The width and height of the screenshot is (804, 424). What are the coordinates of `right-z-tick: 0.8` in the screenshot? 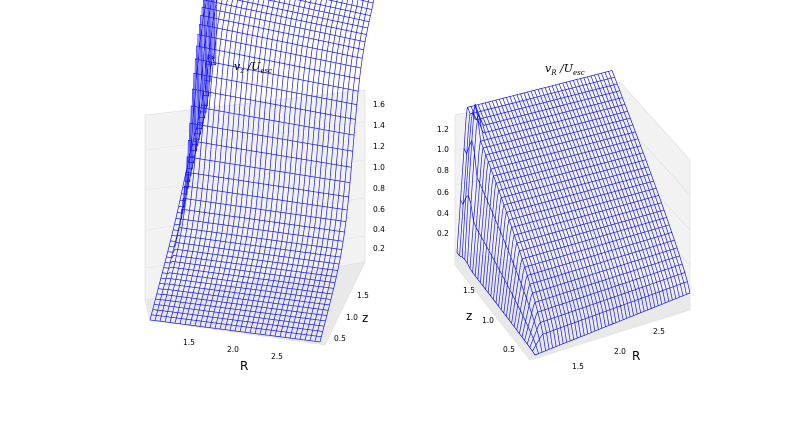 It's located at (443, 170).